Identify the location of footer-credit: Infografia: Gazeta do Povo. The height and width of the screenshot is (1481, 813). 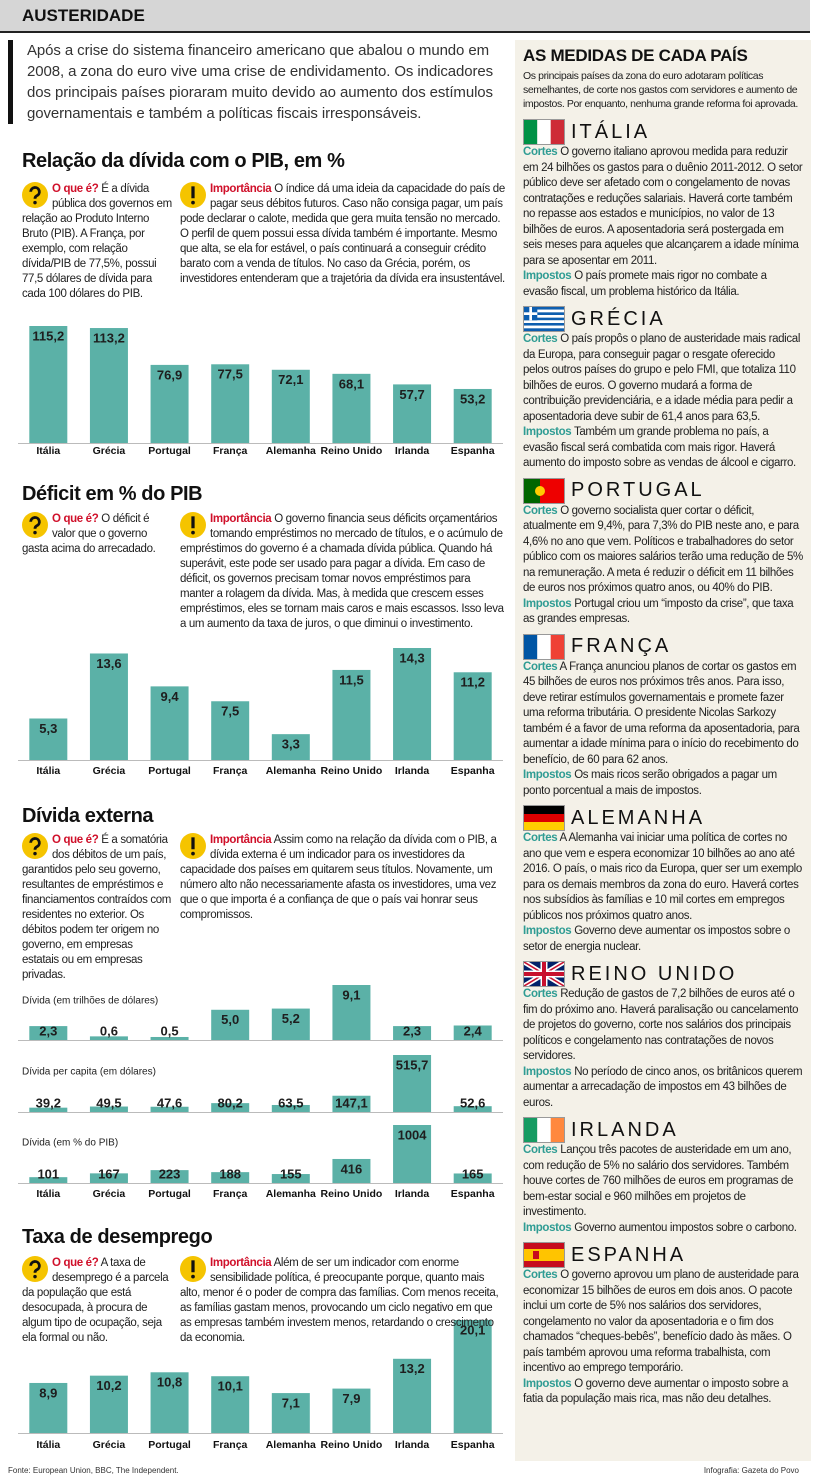
(751, 1470).